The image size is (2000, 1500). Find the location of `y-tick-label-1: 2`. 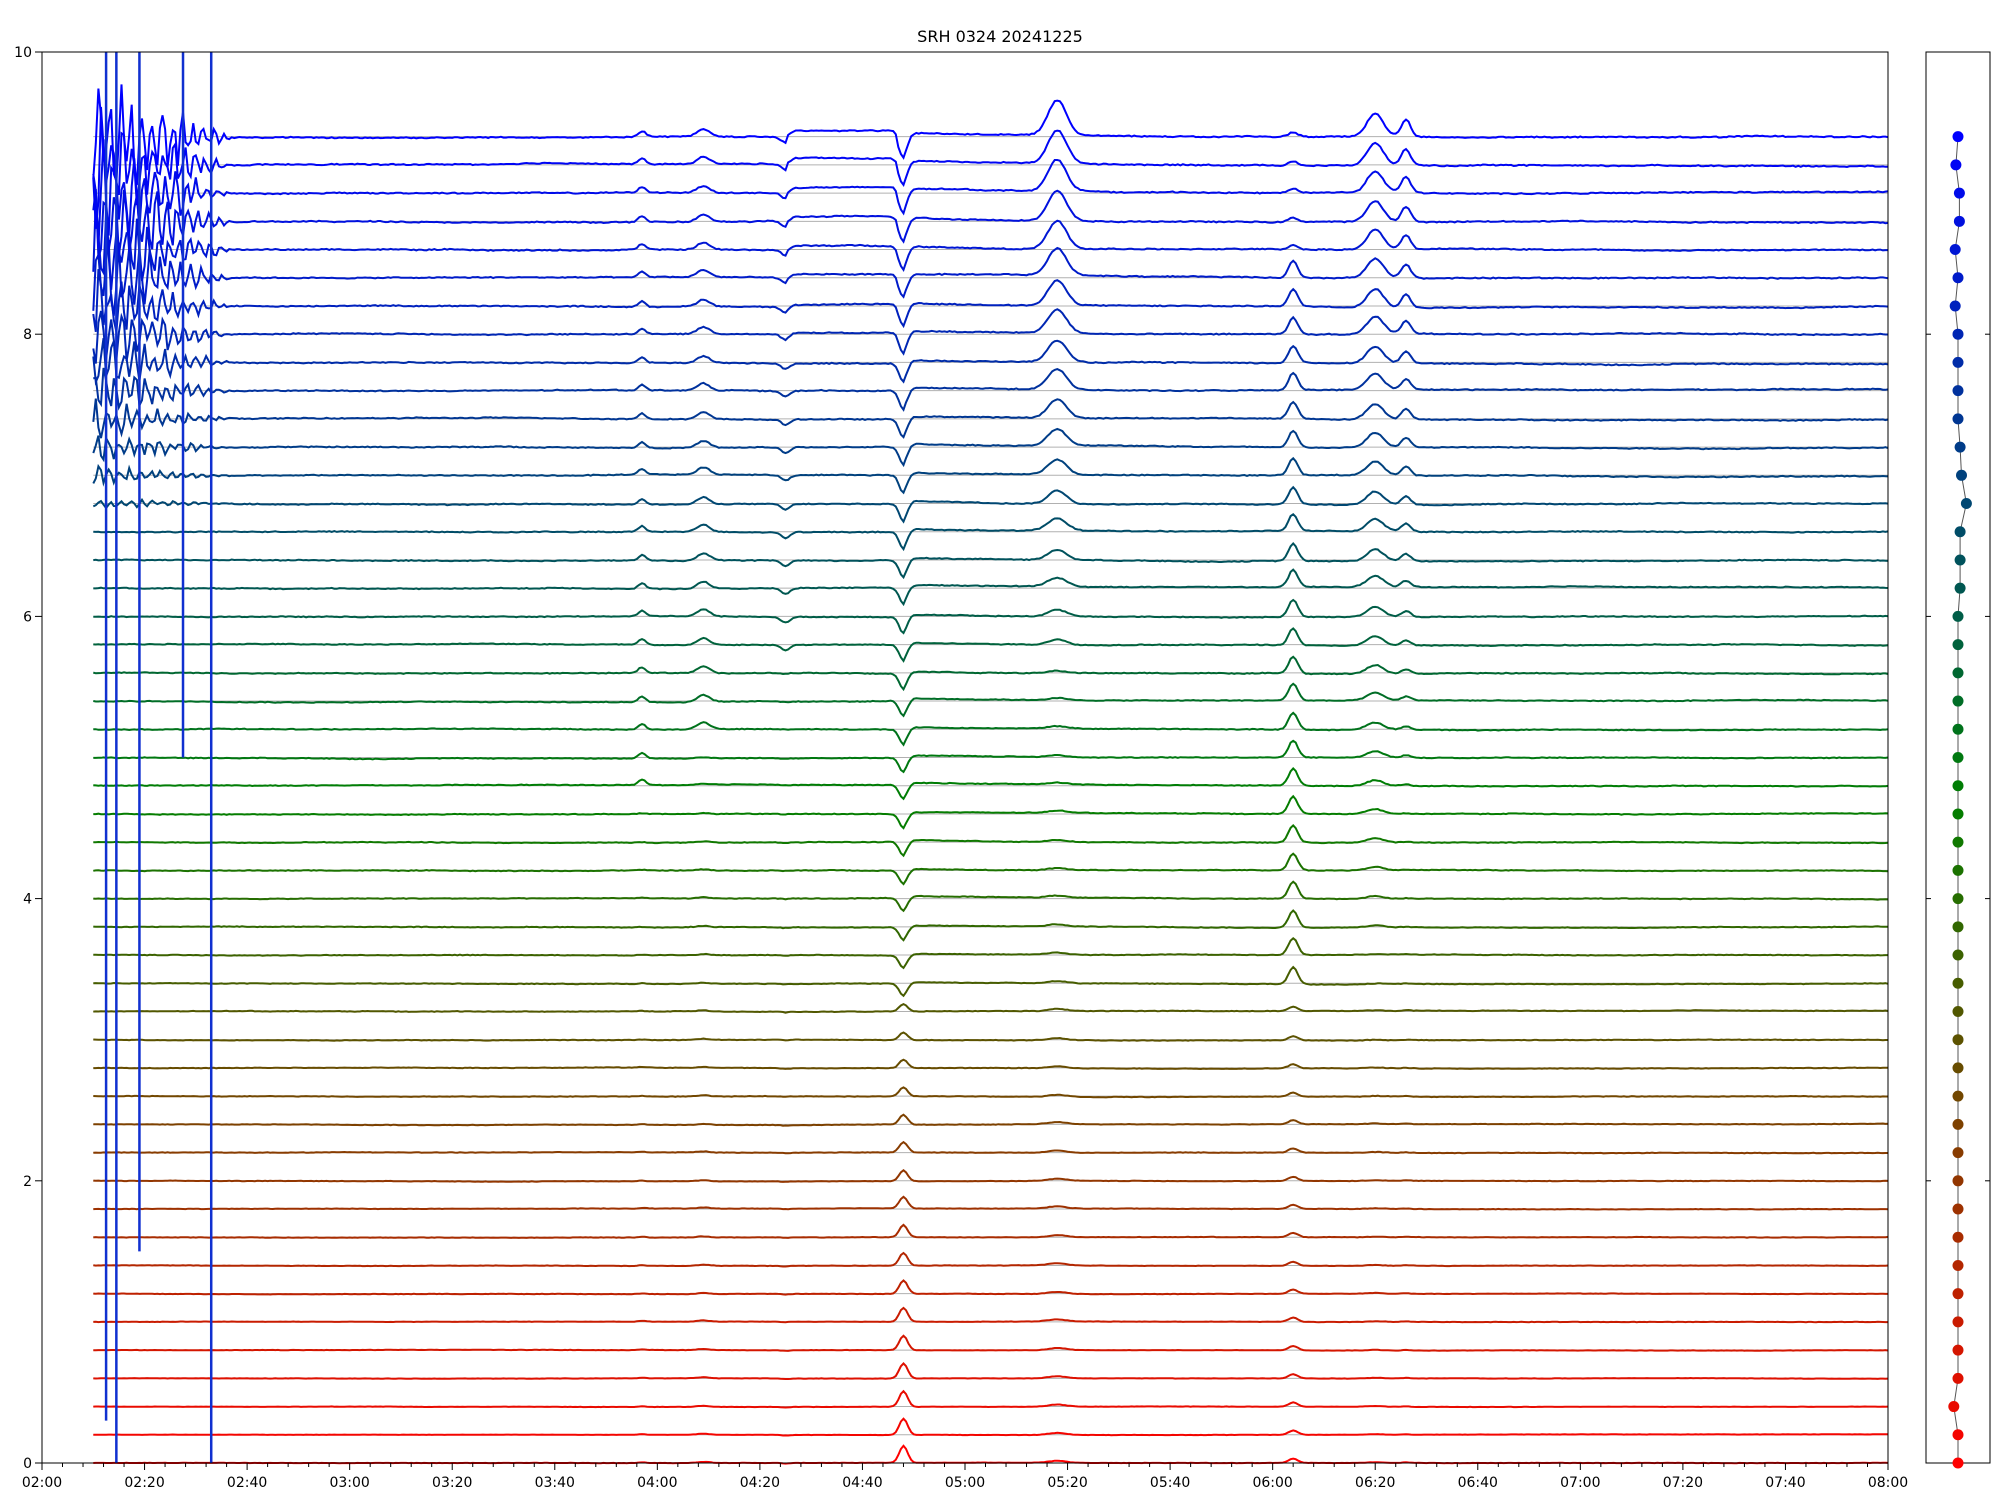

y-tick-label-1: 2 is located at coordinates (27, 1182).